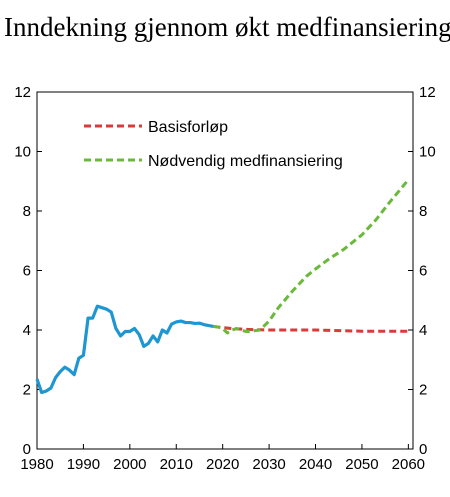  Describe the element at coordinates (176, 464) in the screenshot. I see `x-tick-label-3: 2010` at that location.